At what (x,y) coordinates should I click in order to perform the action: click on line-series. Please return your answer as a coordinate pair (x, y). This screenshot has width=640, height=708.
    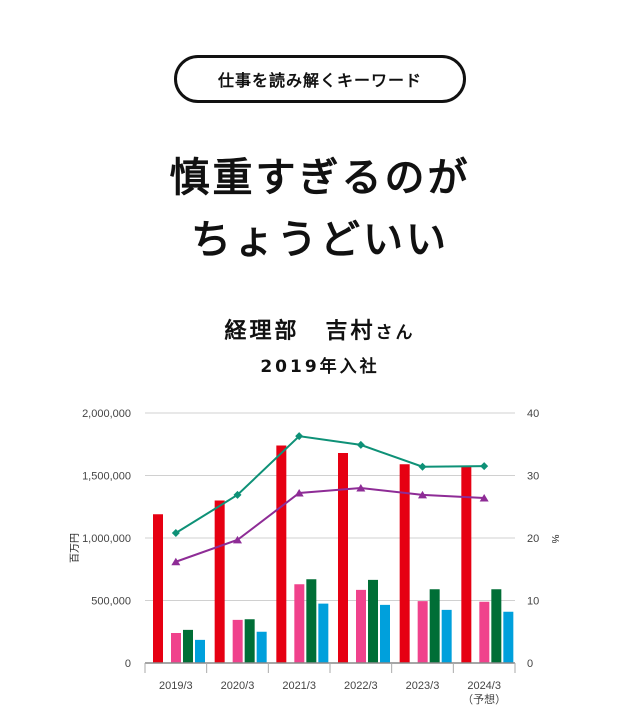
    Looking at the image, I should click on (330, 499).